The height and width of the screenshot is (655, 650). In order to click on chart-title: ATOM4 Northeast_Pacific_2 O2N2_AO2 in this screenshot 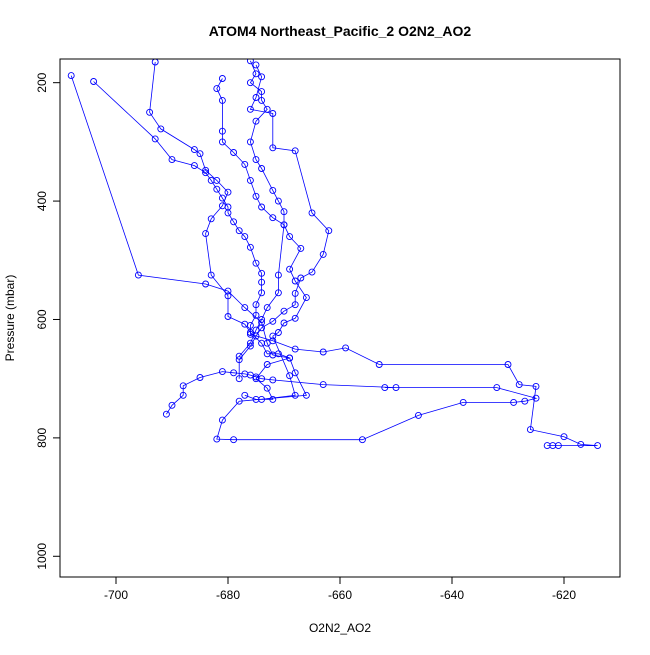, I will do `click(340, 31)`.